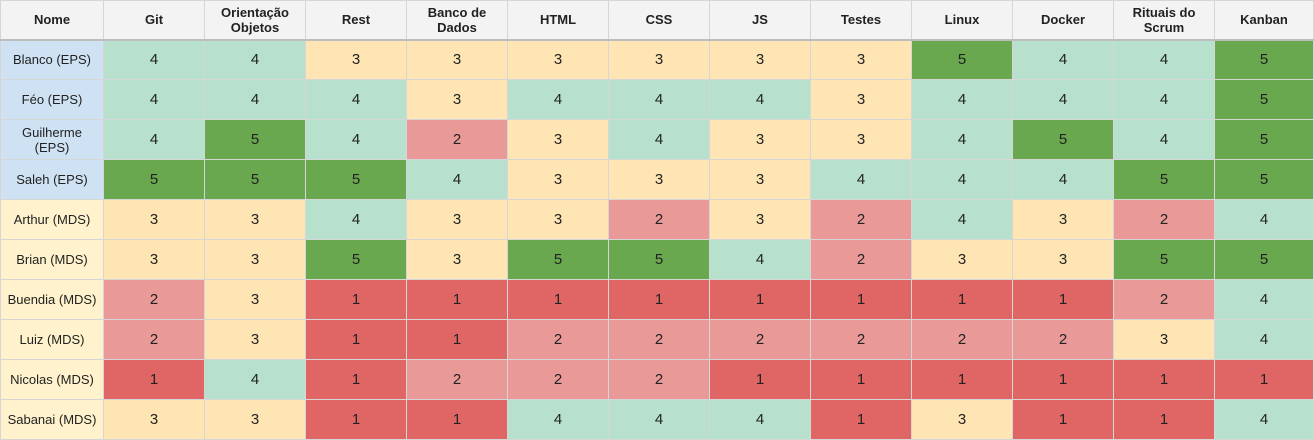  Describe the element at coordinates (52, 259) in the screenshot. I see `name-cell: Brian (MDS)` at that location.